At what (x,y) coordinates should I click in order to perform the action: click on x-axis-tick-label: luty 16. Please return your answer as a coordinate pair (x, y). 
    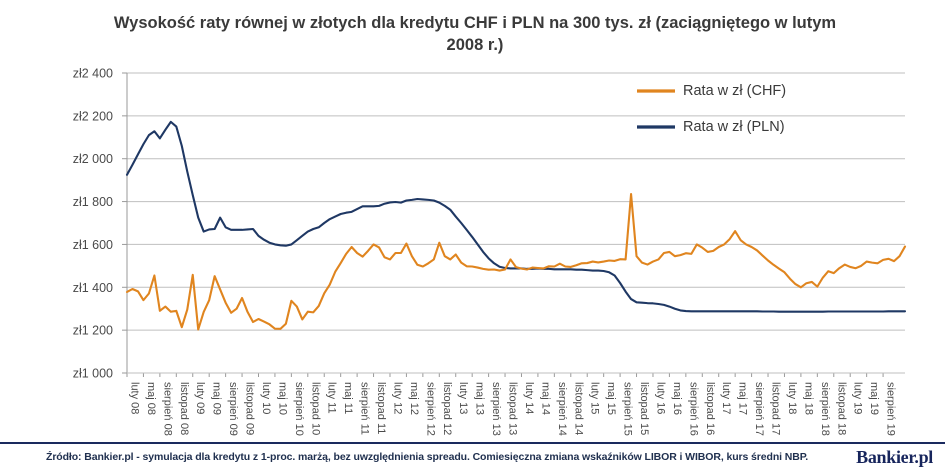
    Looking at the image, I should click on (660, 398).